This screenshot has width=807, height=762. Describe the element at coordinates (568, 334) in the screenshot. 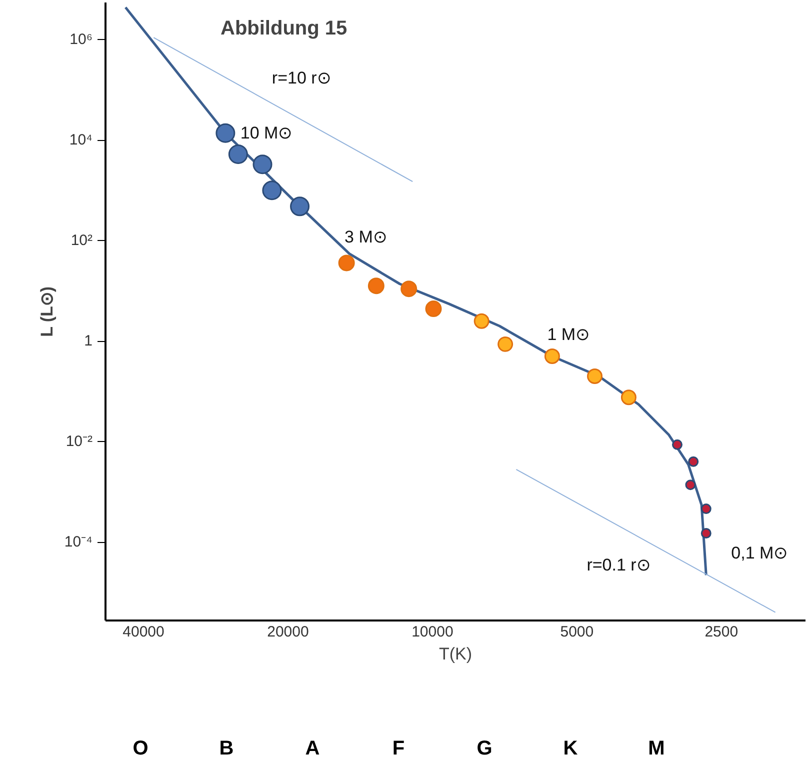

I see `annotation: 1 M⊙` at that location.